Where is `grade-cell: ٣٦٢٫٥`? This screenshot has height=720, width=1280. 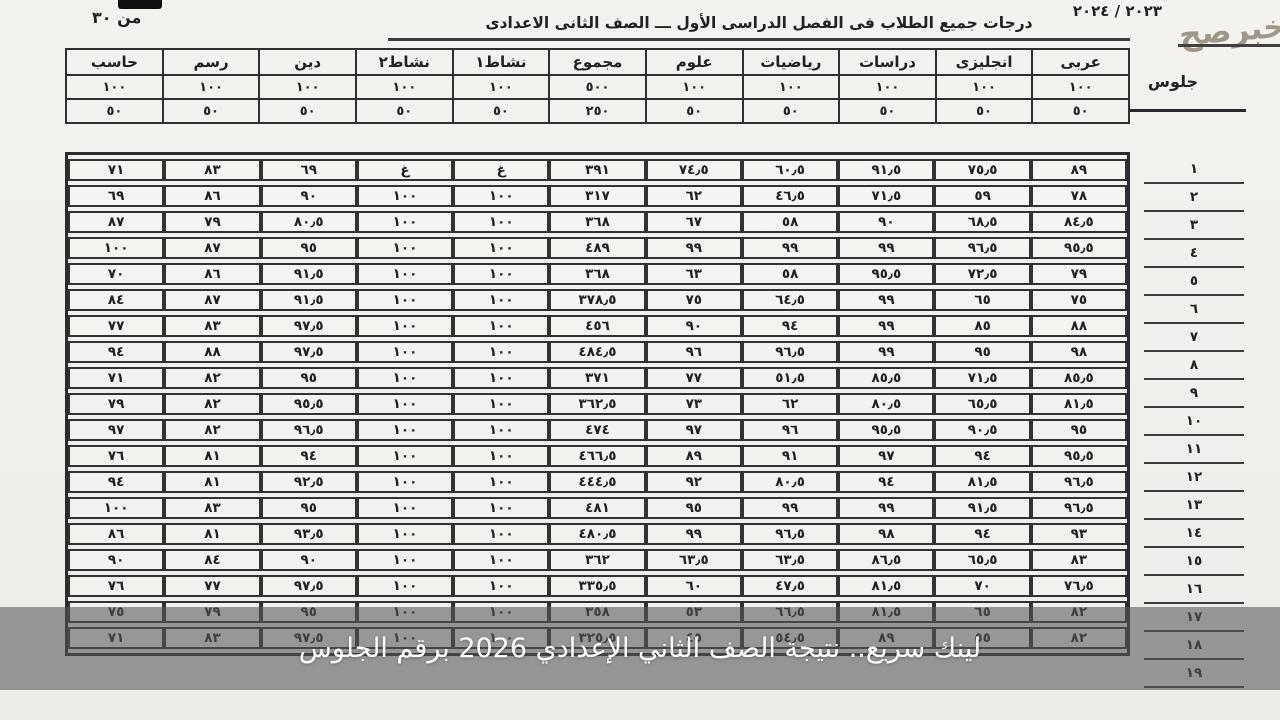
grade-cell: ٣٦٢٫٥ is located at coordinates (597, 404).